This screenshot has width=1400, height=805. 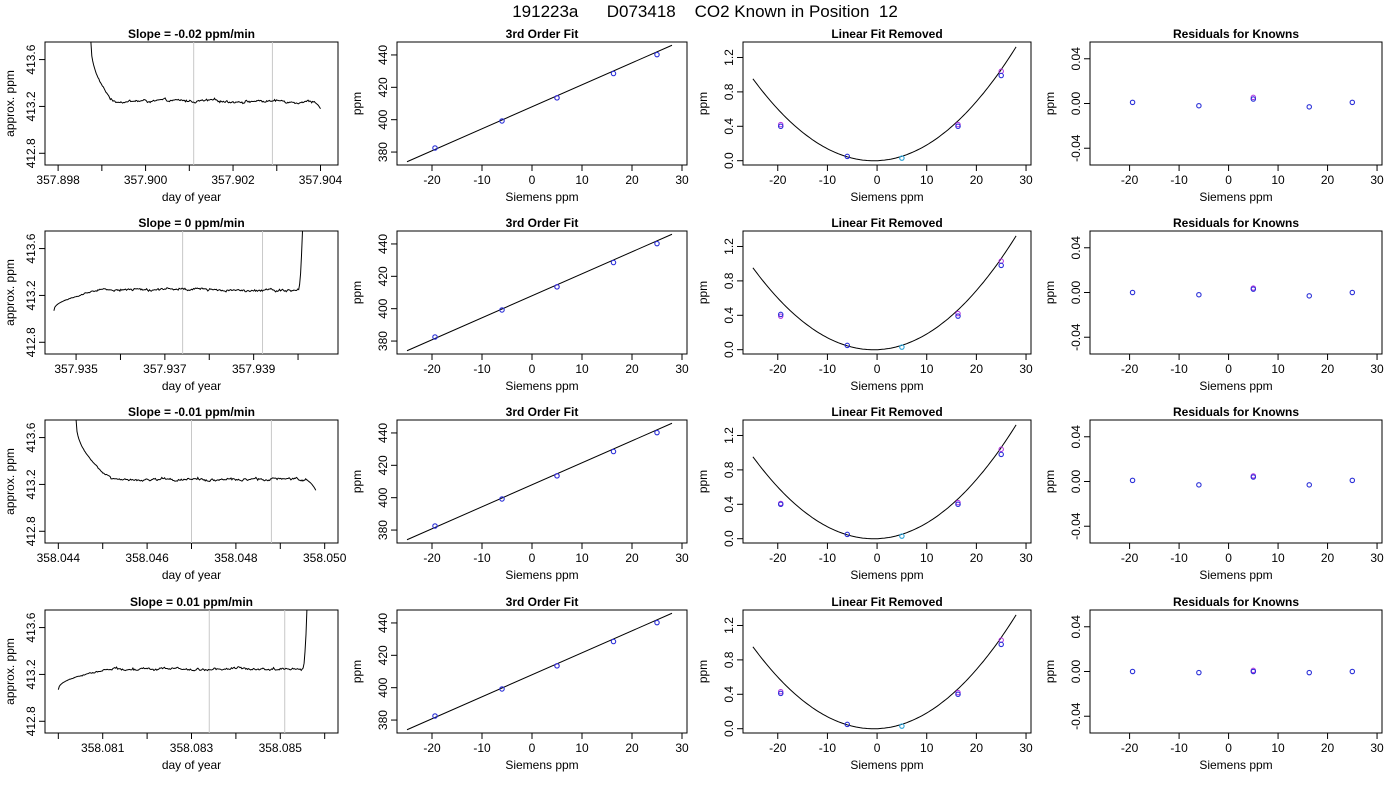 What do you see at coordinates (146, 180) in the screenshot?
I see `x-tick-label: 357.900` at bounding box center [146, 180].